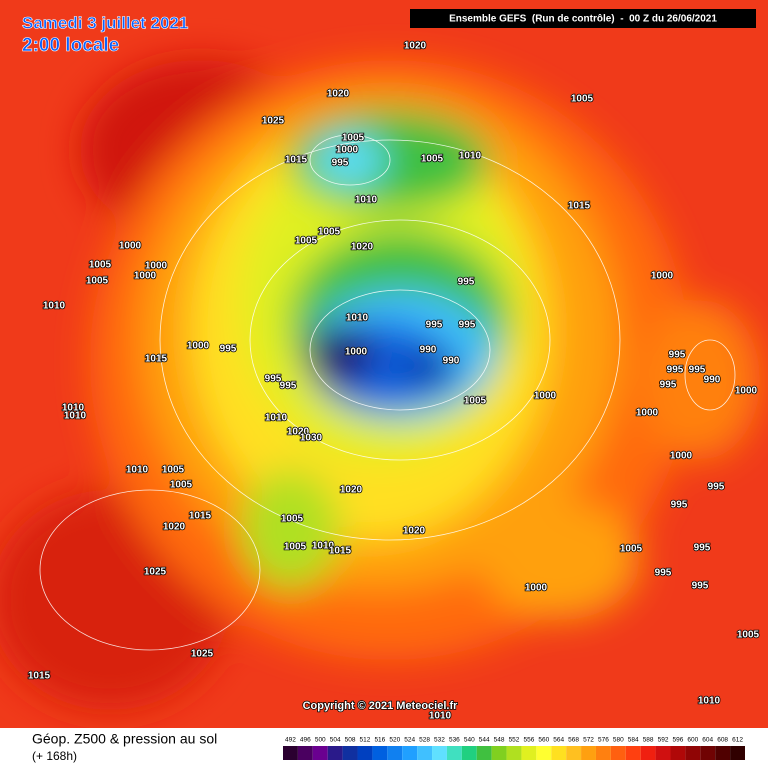  What do you see at coordinates (663, 740) in the screenshot?
I see `colorbar-label: 592` at bounding box center [663, 740].